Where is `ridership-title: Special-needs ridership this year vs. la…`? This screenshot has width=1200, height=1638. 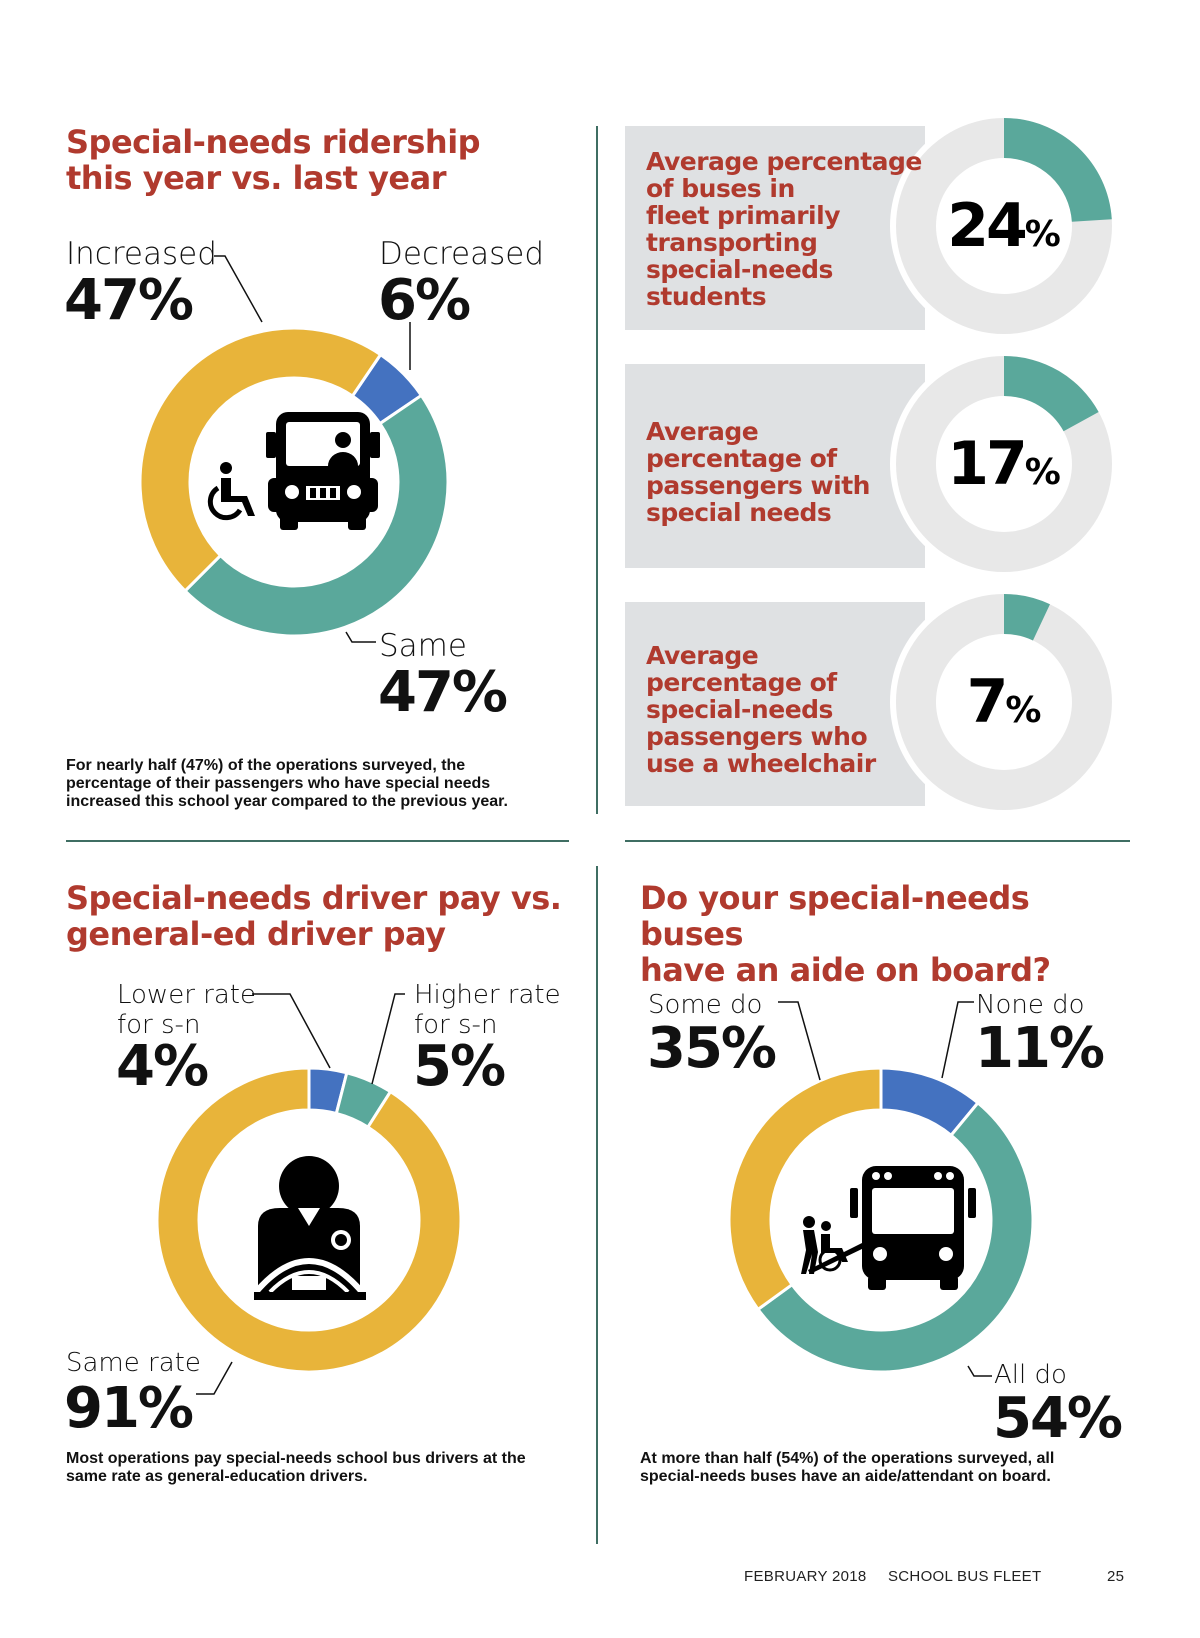
ridership-title: Special-needs ridership this year vs. la… is located at coordinates (273, 160).